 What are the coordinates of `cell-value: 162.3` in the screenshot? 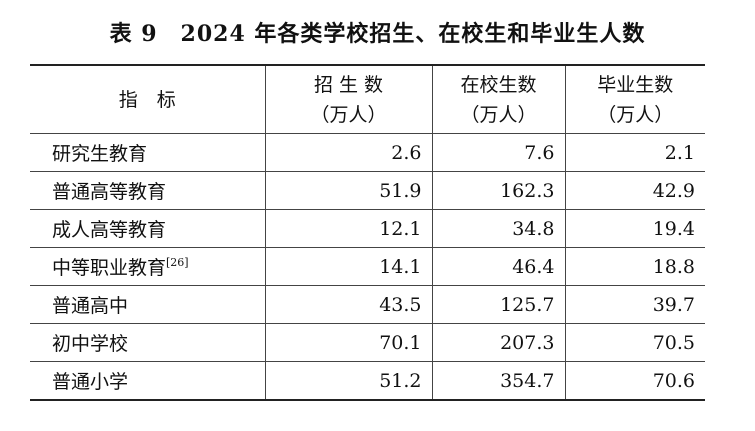 It's located at (498, 190).